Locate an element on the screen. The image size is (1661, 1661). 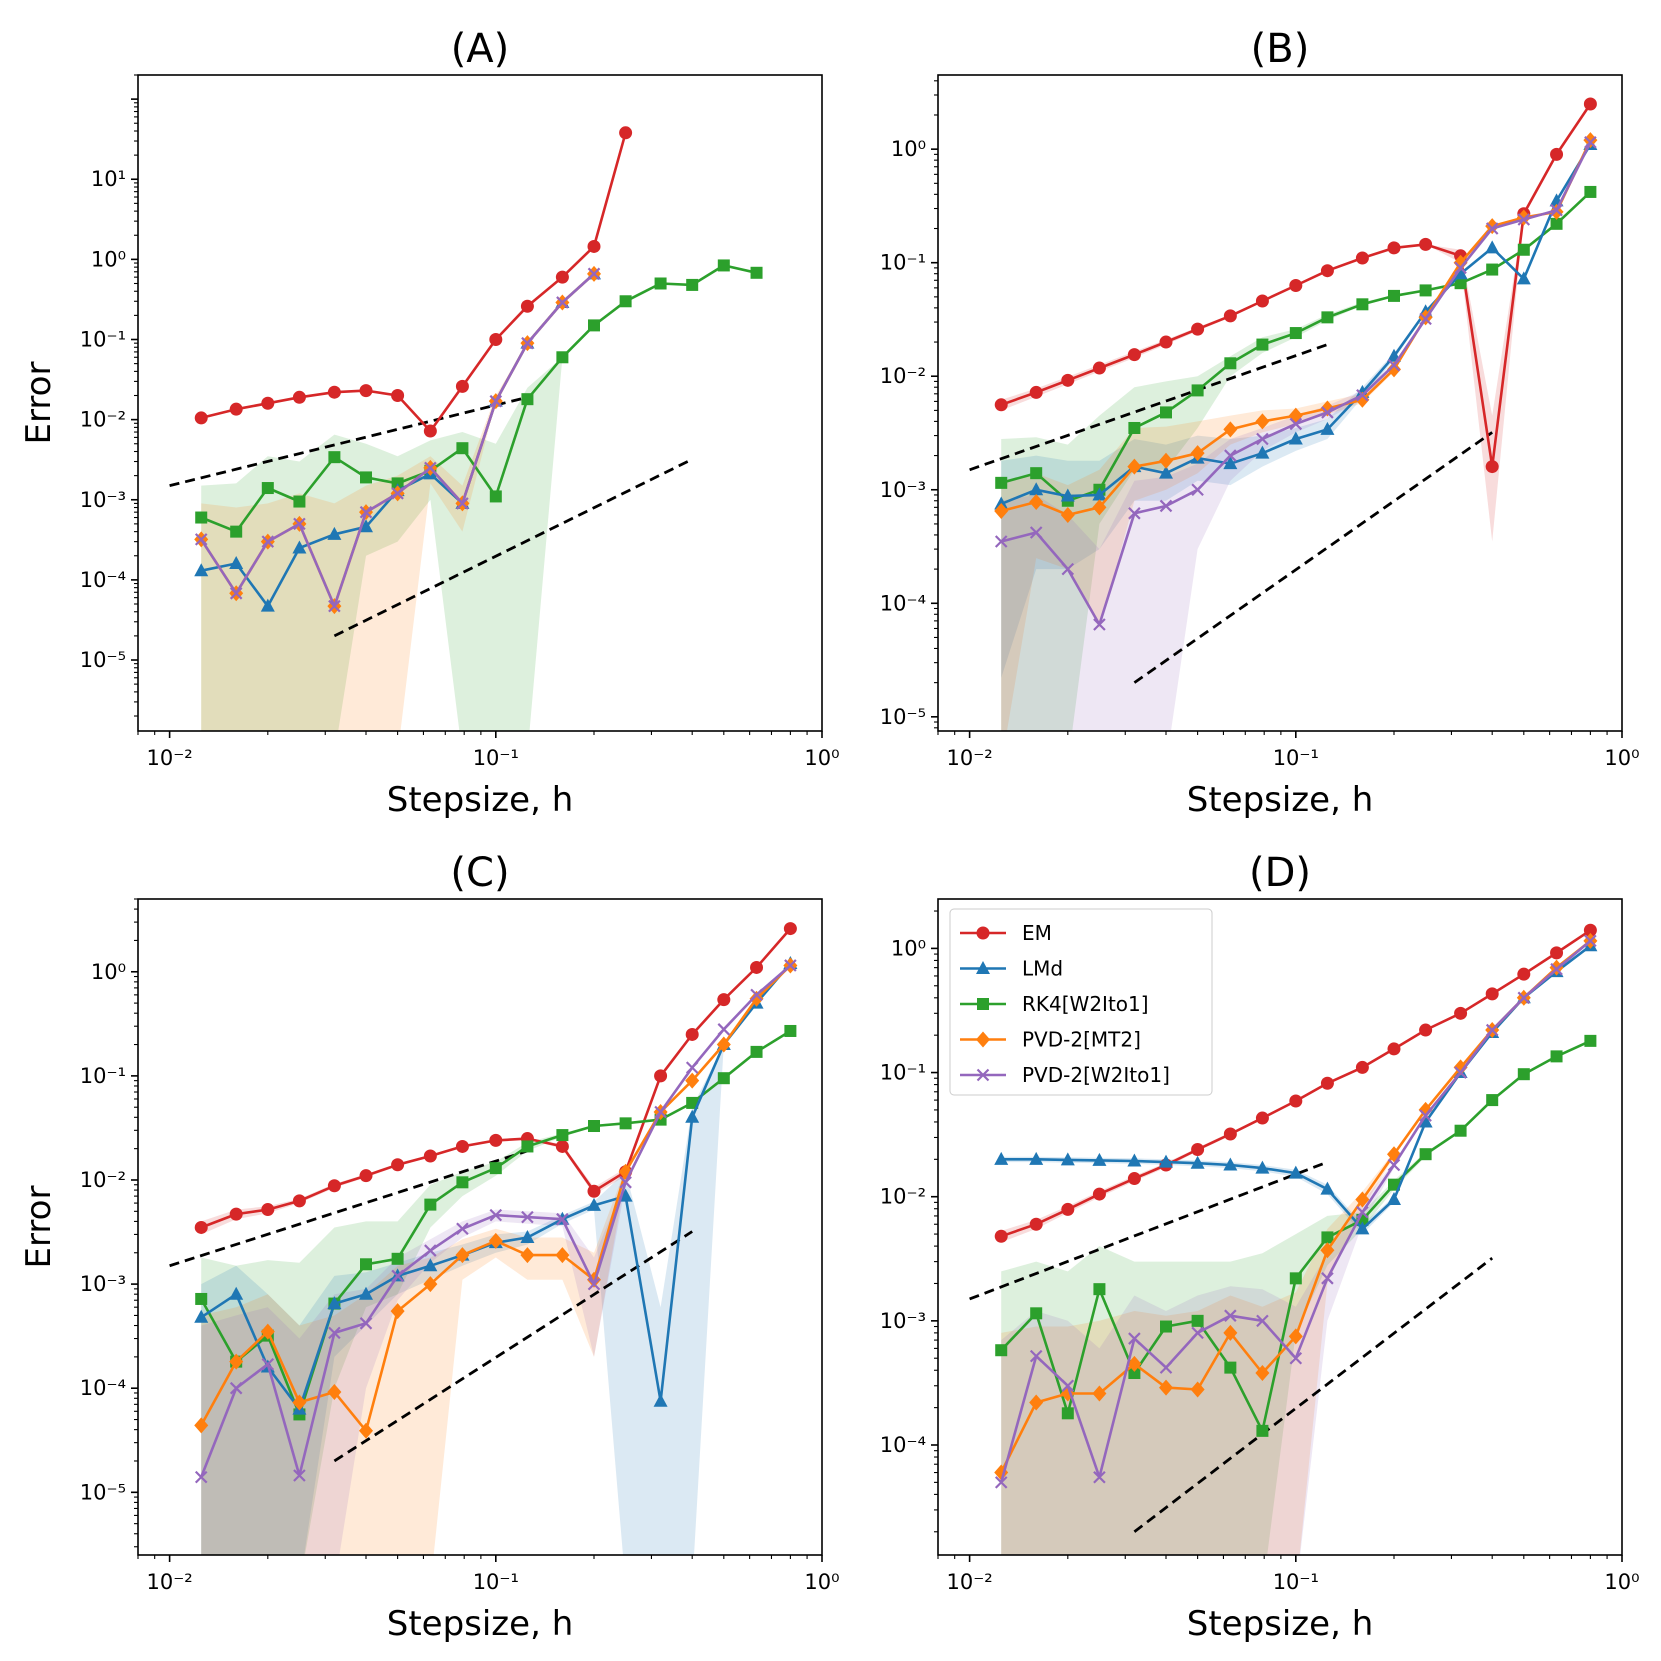
y-tick-label: 10⁻⁵ is located at coordinates (103, 660).